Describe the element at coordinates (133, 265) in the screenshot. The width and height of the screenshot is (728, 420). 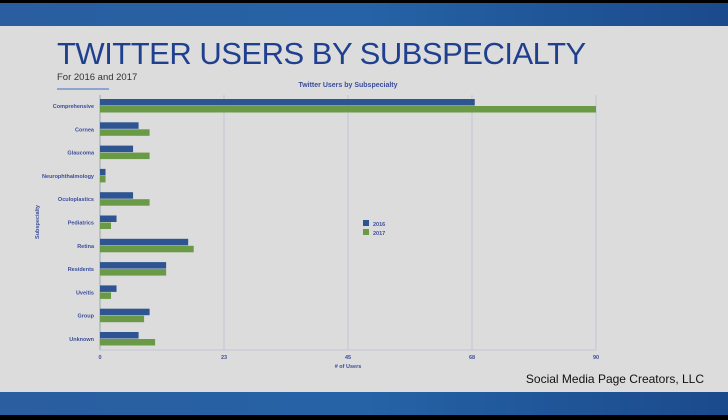
I see `bar-2016-residents` at that location.